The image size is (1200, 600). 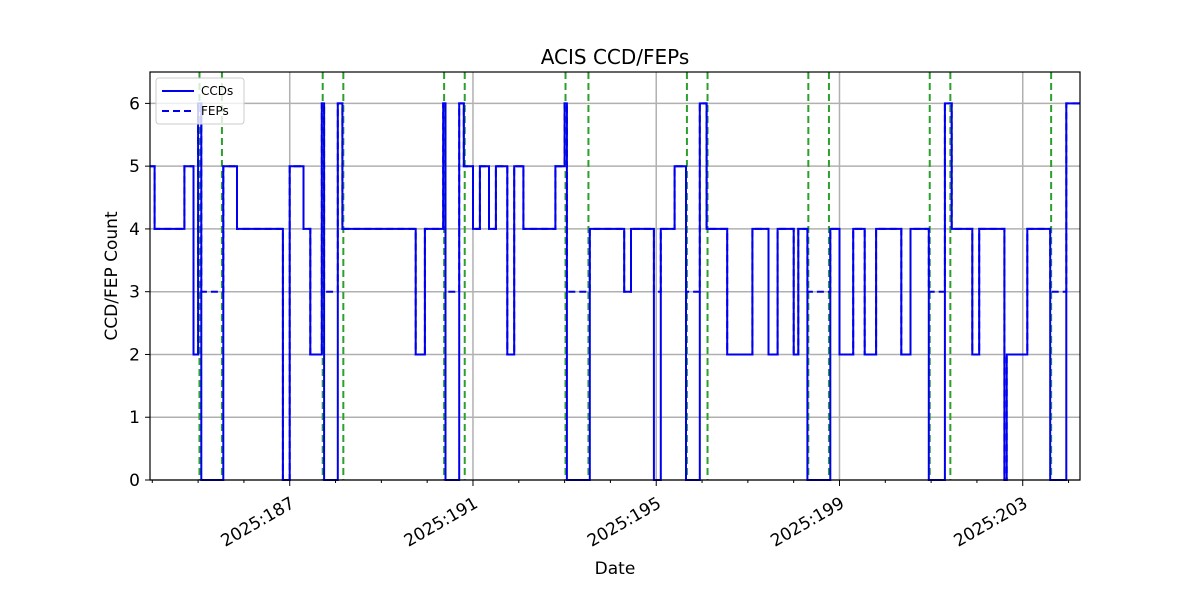 I want to click on y-tick-label-0: 0, so click(x=134, y=481).